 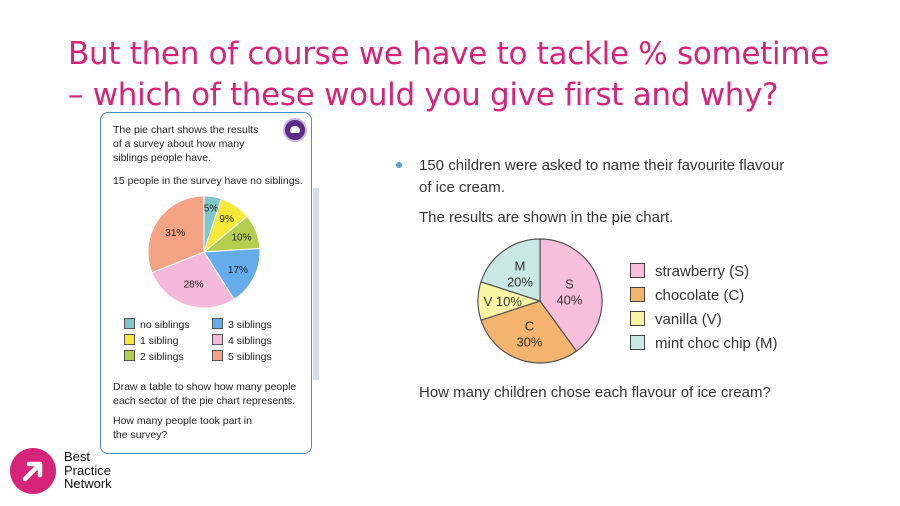 I want to click on legend-label: 1 sibling, so click(x=159, y=341).